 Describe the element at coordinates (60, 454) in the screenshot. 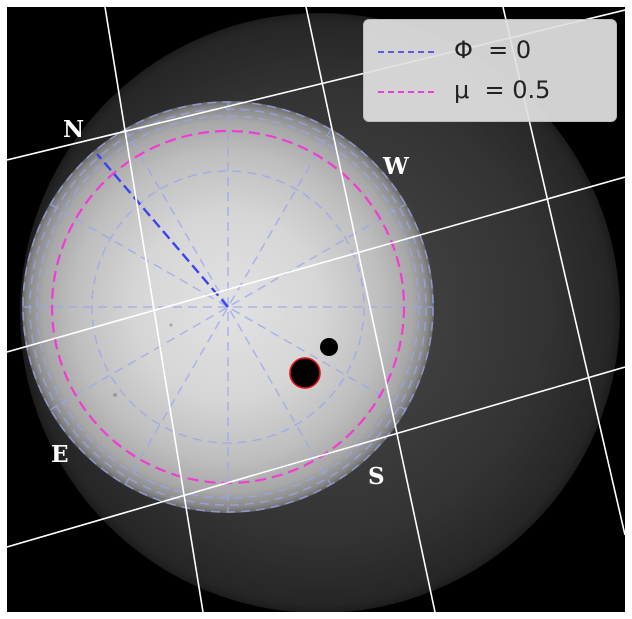

I see `cardinal-east: E` at that location.